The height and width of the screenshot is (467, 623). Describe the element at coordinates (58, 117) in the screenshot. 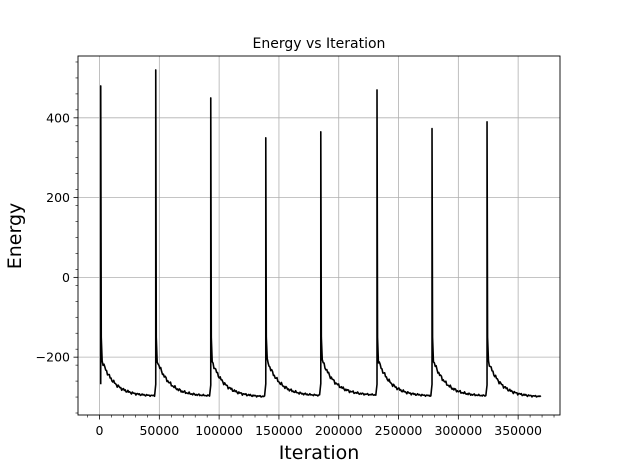

I see `y-tick-label: 400` at that location.